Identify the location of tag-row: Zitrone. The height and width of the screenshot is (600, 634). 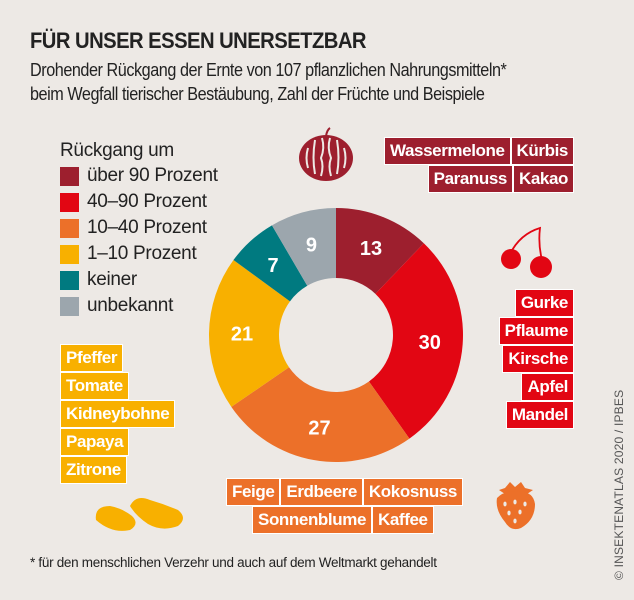
(93, 470).